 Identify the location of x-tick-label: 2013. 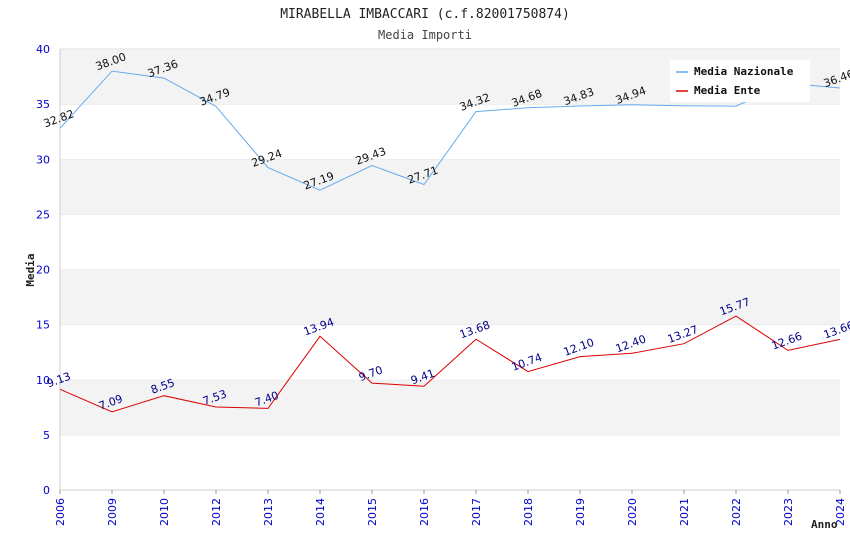
(268, 512).